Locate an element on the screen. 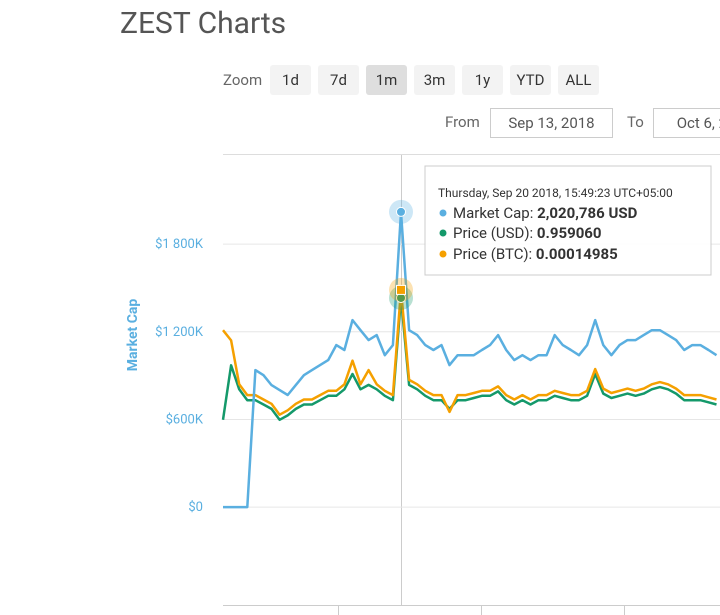 Image resolution: width=720 pixels, height=615 pixels. tooltip-value: 0.00014985 is located at coordinates (577, 254).